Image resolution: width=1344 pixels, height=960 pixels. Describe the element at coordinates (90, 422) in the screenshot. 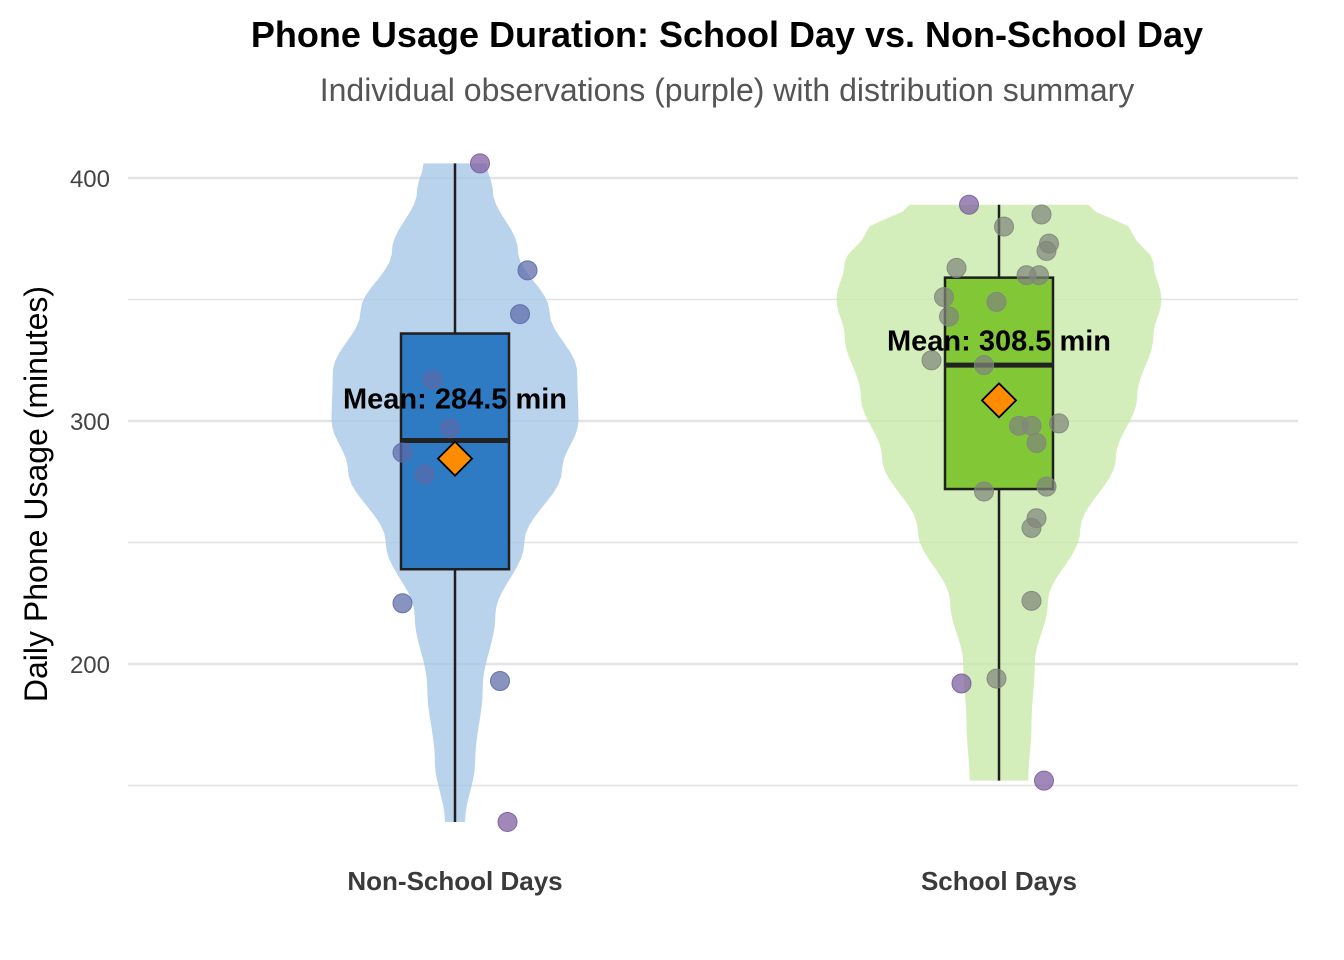

I see `y-tick-label: 300` at that location.